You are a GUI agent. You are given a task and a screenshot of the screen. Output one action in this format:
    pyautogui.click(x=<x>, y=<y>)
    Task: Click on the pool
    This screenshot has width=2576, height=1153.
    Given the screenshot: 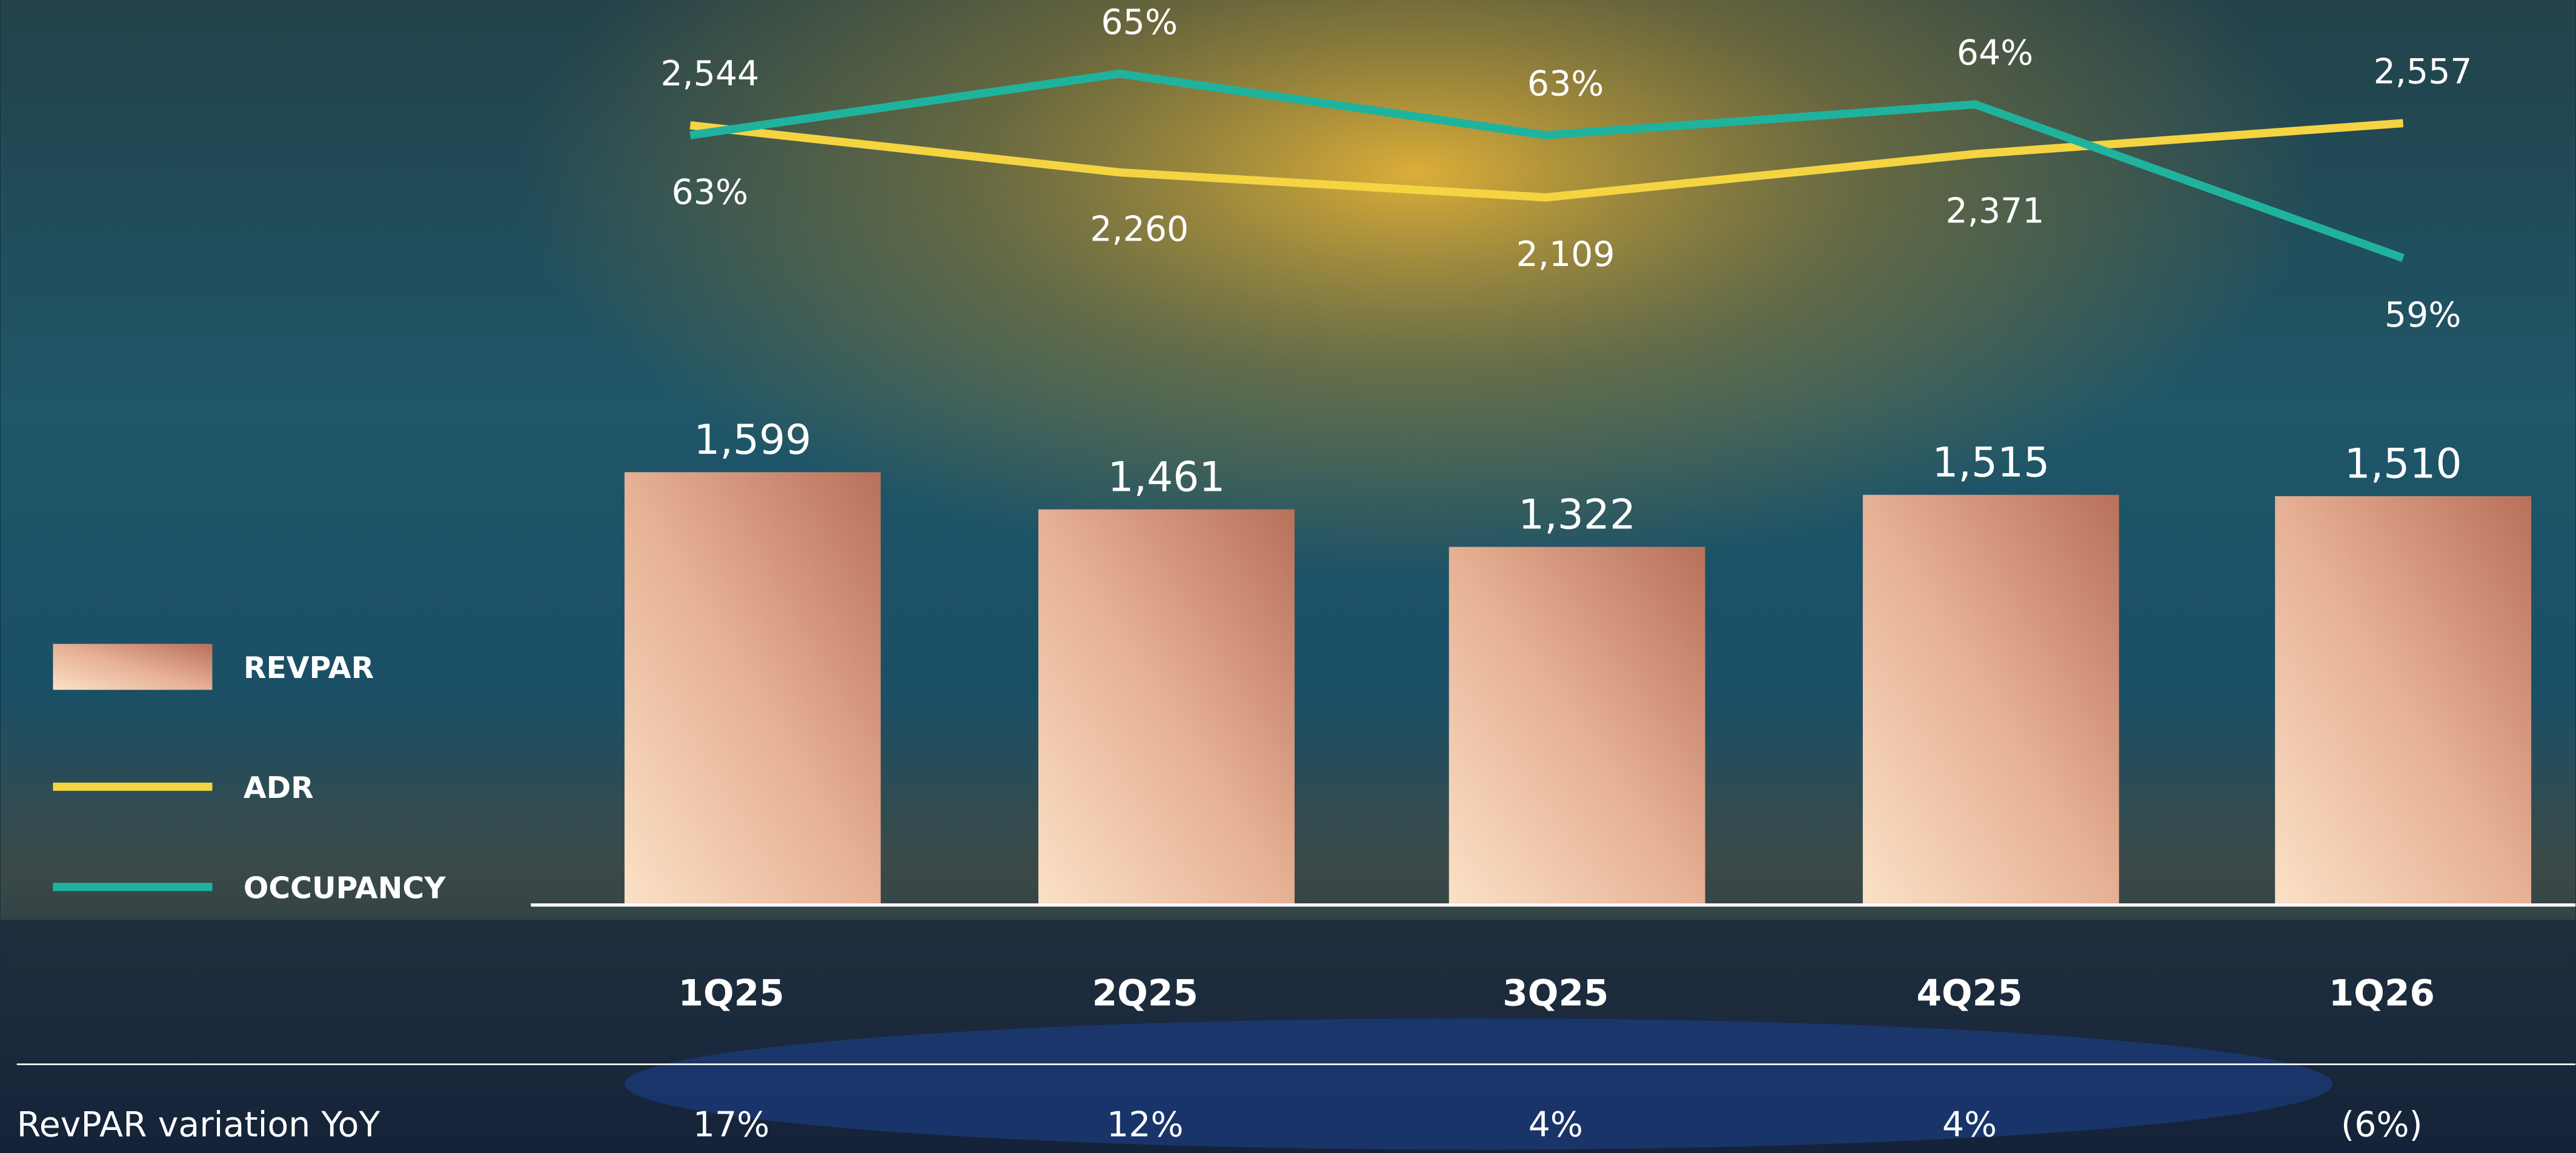 What is the action you would take?
    pyautogui.click(x=1479, y=1084)
    